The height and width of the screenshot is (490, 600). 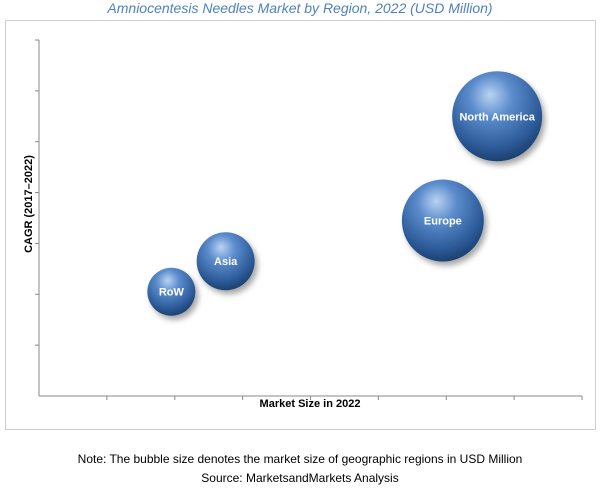 I want to click on bubble-europe, so click(x=442, y=220).